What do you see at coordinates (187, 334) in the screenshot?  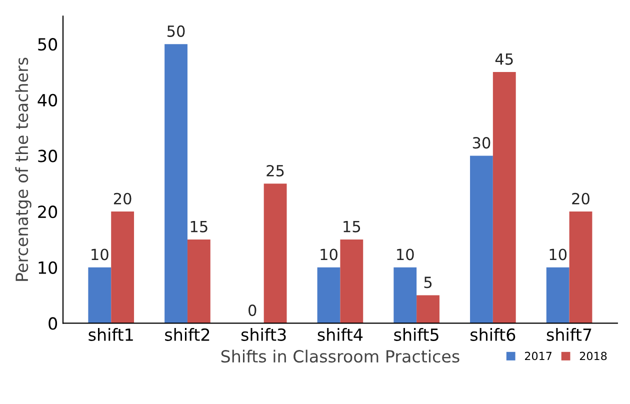 I see `x-tick-label: shift2` at bounding box center [187, 334].